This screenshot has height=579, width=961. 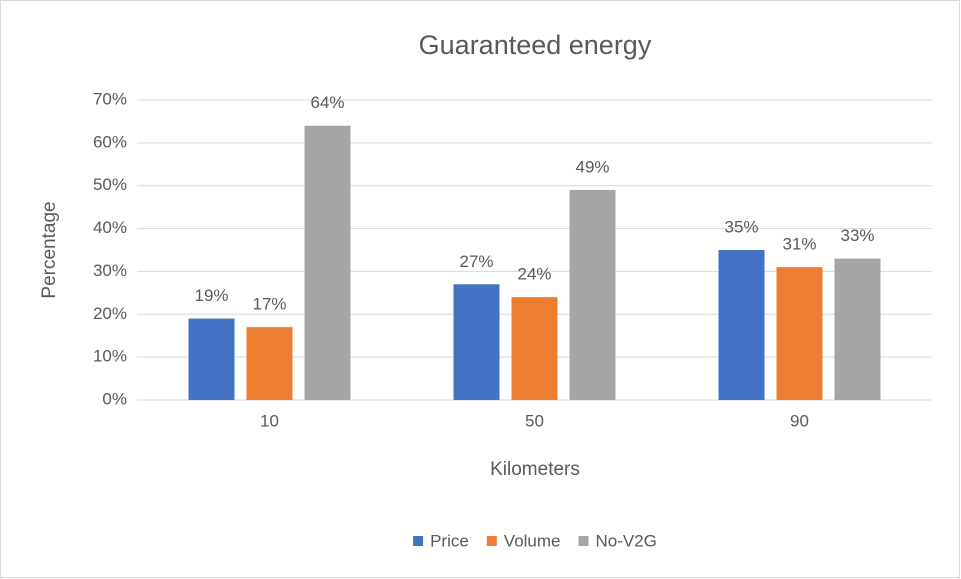 I want to click on data-label: 27%, so click(x=476, y=261).